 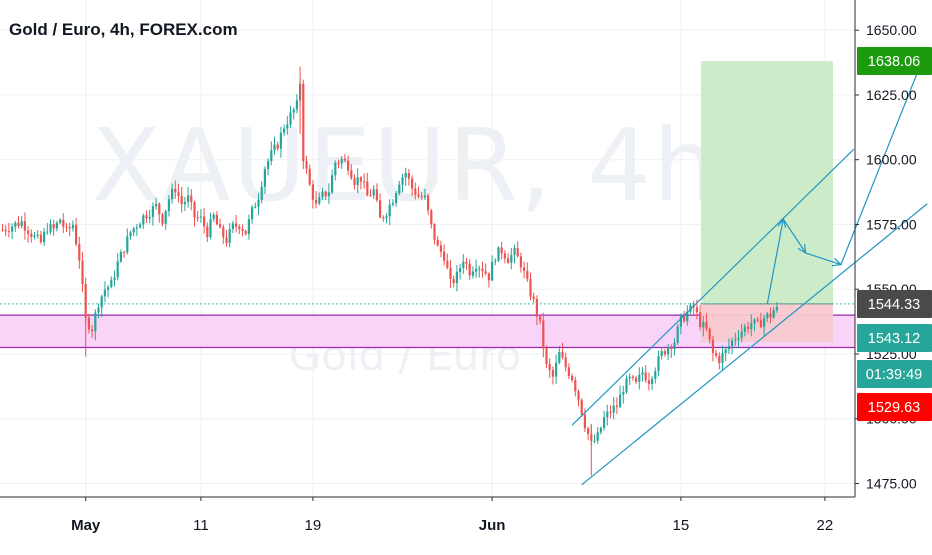 I want to click on price-axis-label: 1625.00, so click(x=891, y=95).